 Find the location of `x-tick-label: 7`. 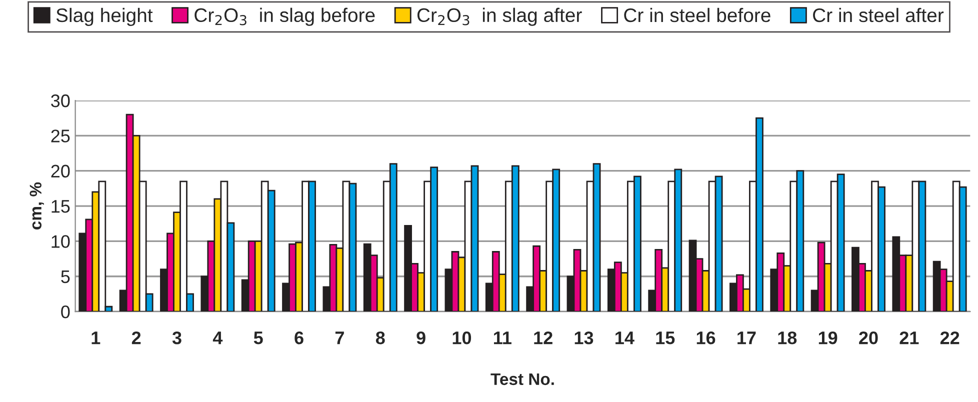

x-tick-label: 7 is located at coordinates (339, 338).